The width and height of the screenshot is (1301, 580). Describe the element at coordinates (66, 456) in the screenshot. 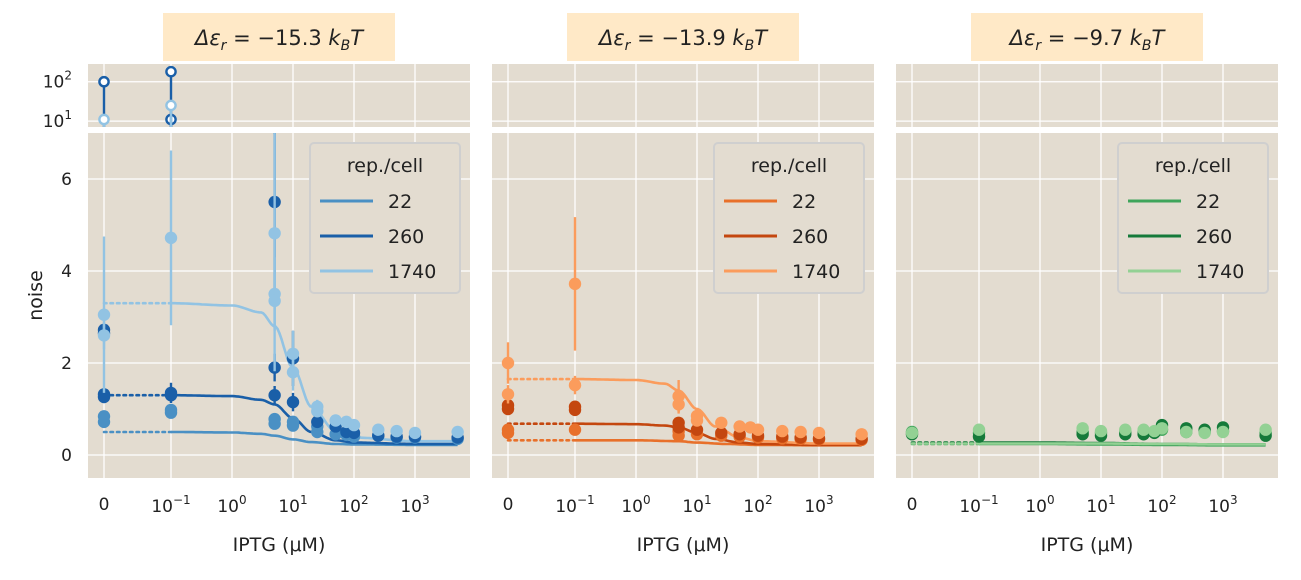

I see `y-tick-label: 0` at that location.